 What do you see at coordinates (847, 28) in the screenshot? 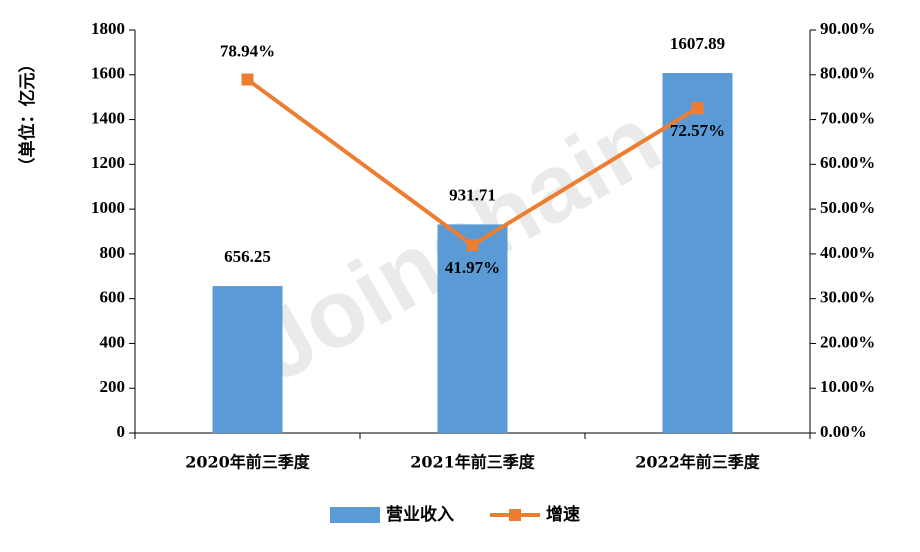
I see `y2-tick-label: 90.00%` at bounding box center [847, 28].